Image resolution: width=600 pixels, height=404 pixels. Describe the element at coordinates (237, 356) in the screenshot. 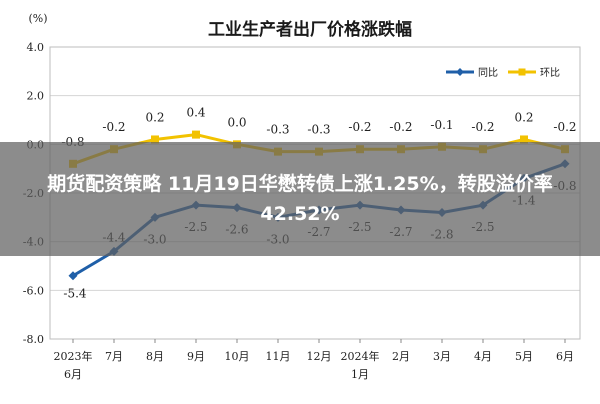

I see `x-tick-label: 10月` at that location.